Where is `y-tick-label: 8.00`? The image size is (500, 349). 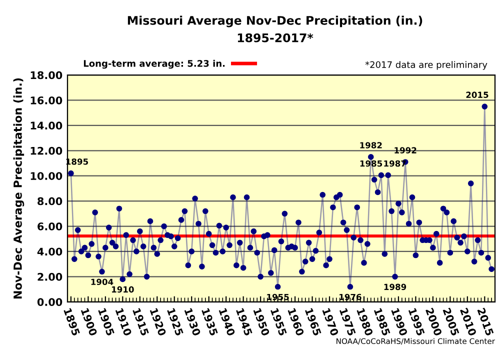
y-tick-label: 8.00 is located at coordinates (50, 201).